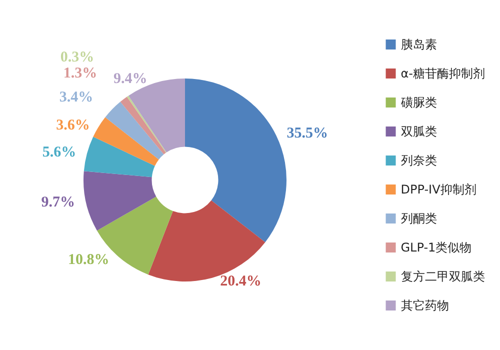 Image resolution: width=500 pixels, height=350 pixels. Describe the element at coordinates (443, 73) in the screenshot. I see `legend-label: α-糖苷酶抑制剂` at that location.